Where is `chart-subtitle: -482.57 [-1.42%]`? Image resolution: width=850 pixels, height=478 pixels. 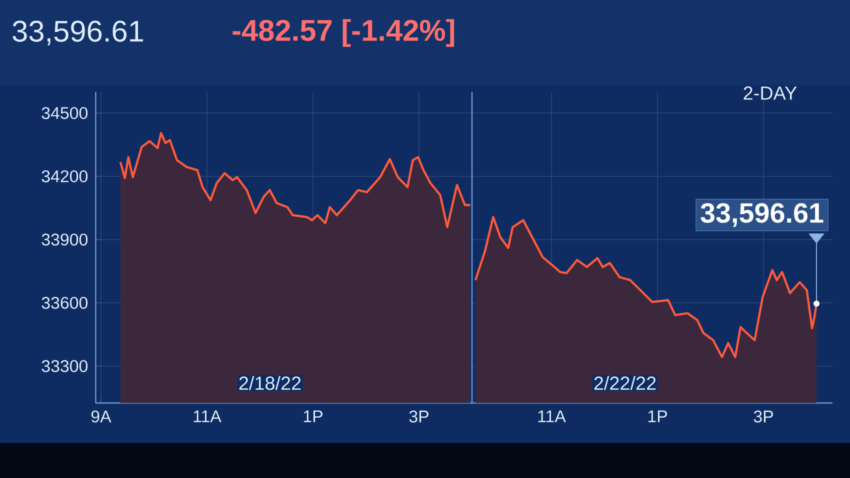 chart-subtitle: -482.57 [-1.42%] is located at coordinates (343, 33).